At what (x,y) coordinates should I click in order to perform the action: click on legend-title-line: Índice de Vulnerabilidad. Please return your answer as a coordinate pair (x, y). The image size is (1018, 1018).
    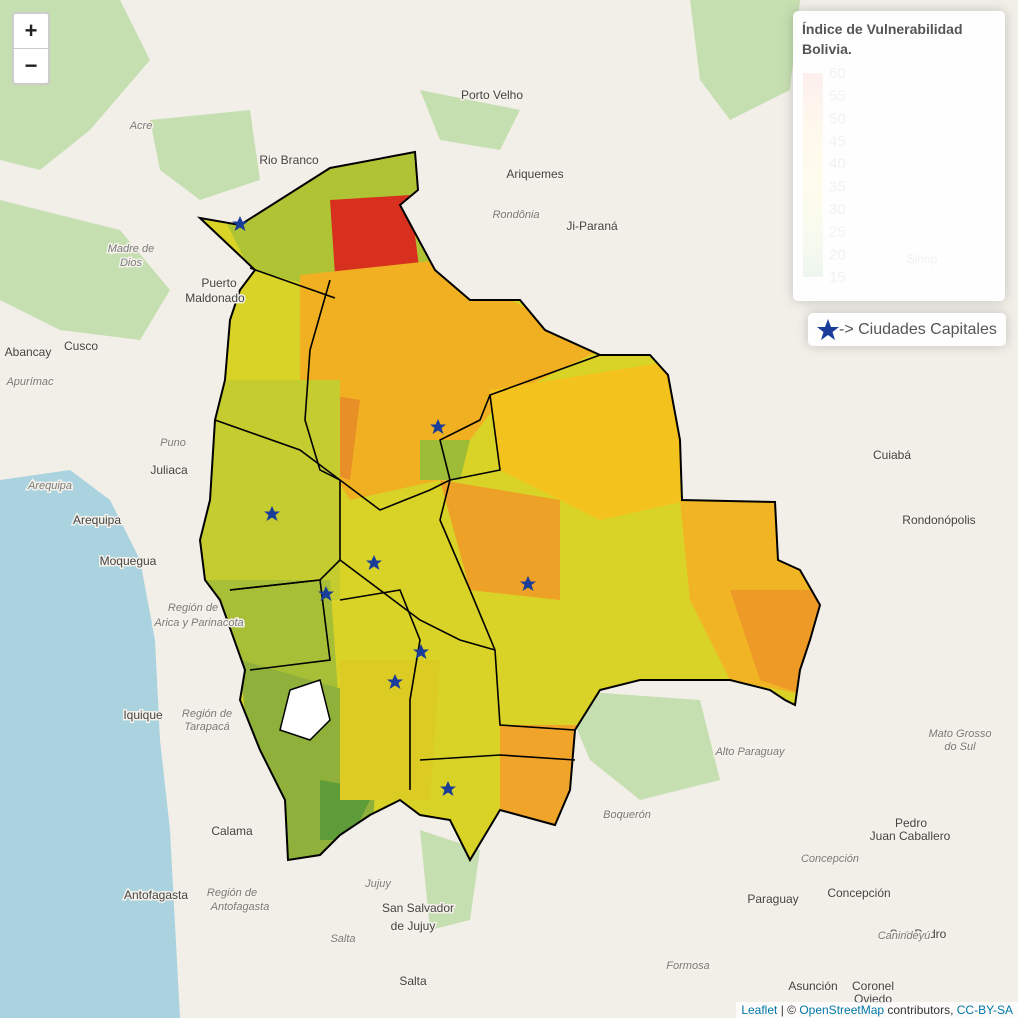
    Looking at the image, I should click on (882, 29).